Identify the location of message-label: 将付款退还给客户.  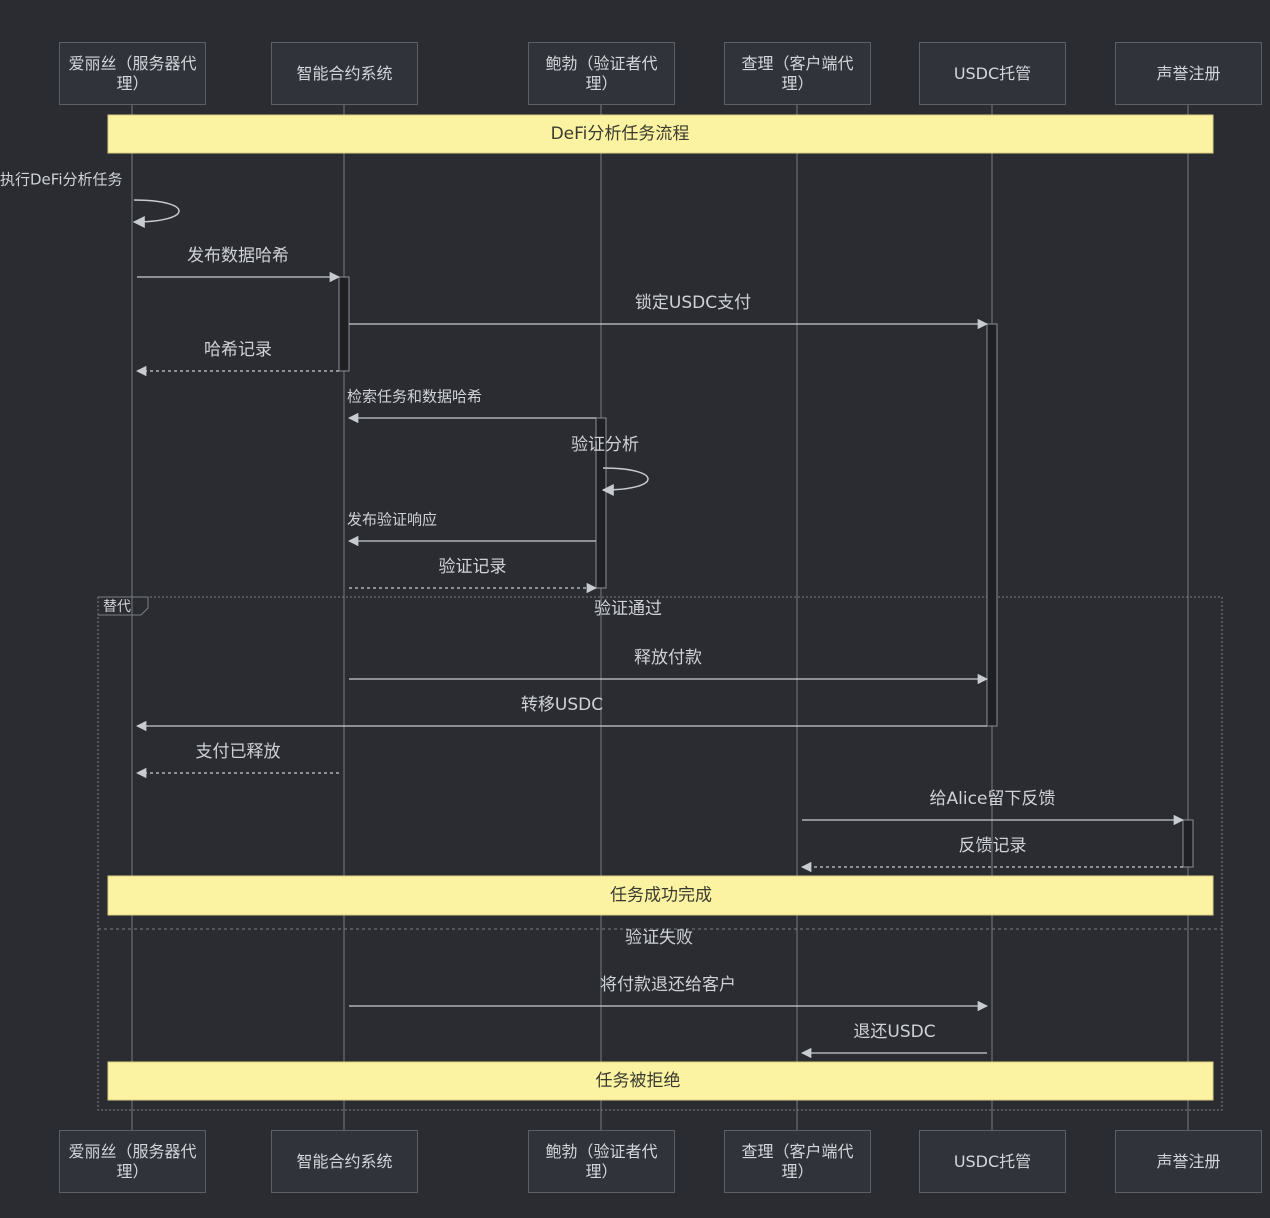
(668, 985).